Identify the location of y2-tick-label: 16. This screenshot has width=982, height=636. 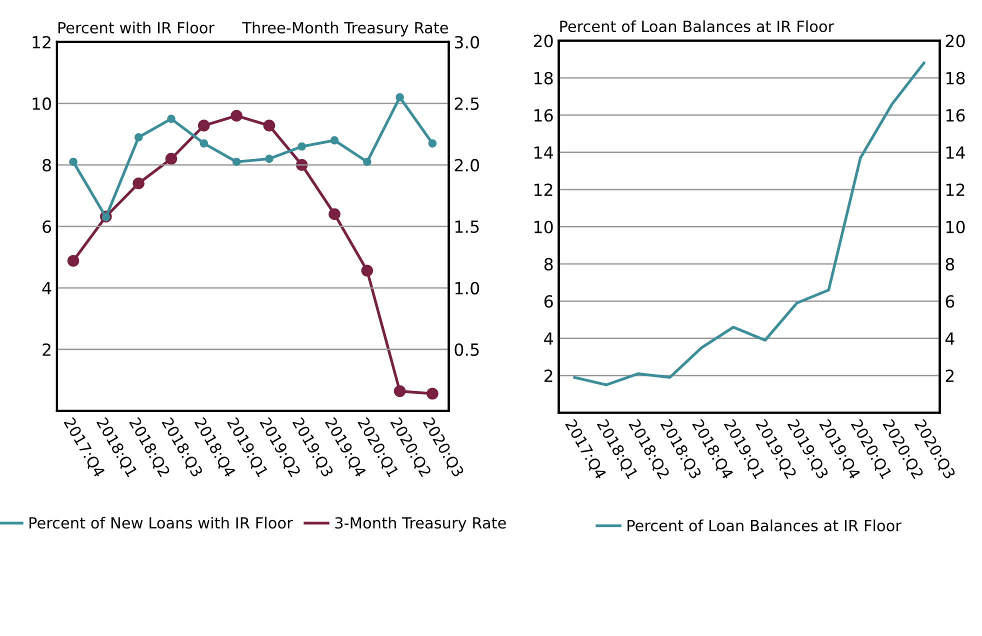
(955, 115).